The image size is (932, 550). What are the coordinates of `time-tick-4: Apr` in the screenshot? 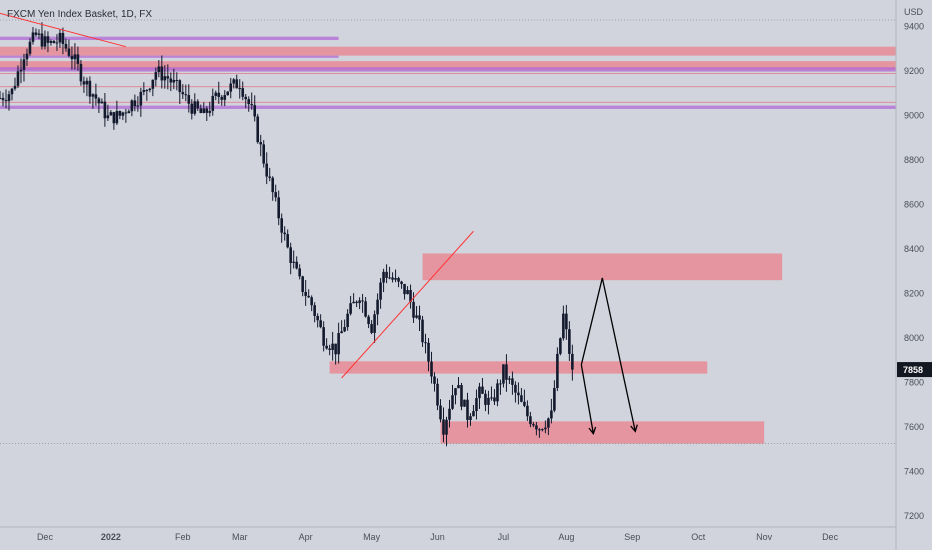 It's located at (306, 537).